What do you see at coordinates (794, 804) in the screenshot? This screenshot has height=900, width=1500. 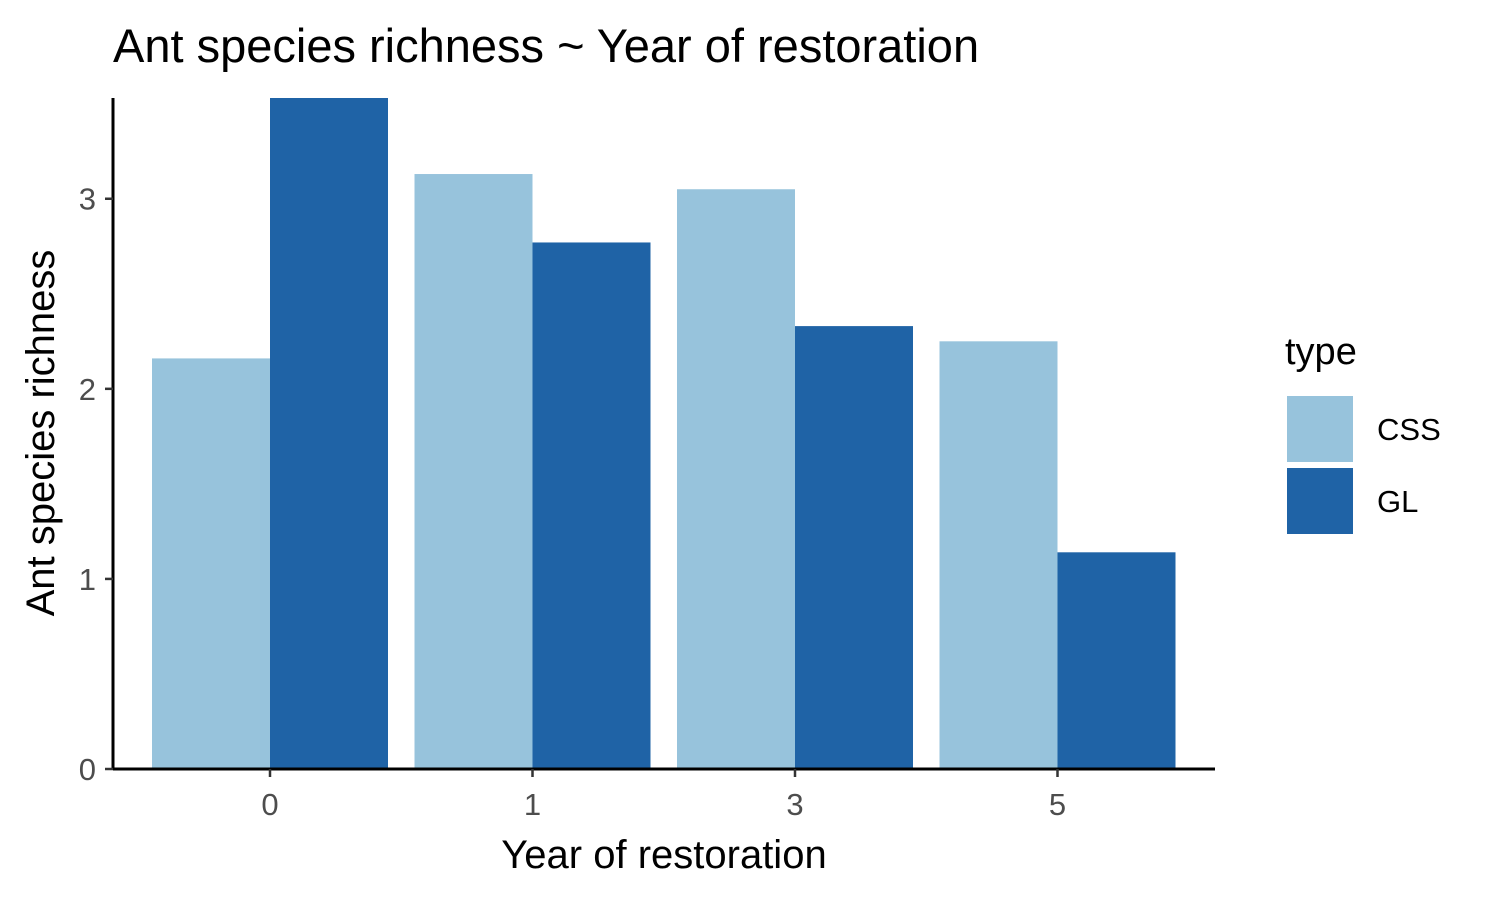 I see `x-tick-label: 3` at bounding box center [794, 804].